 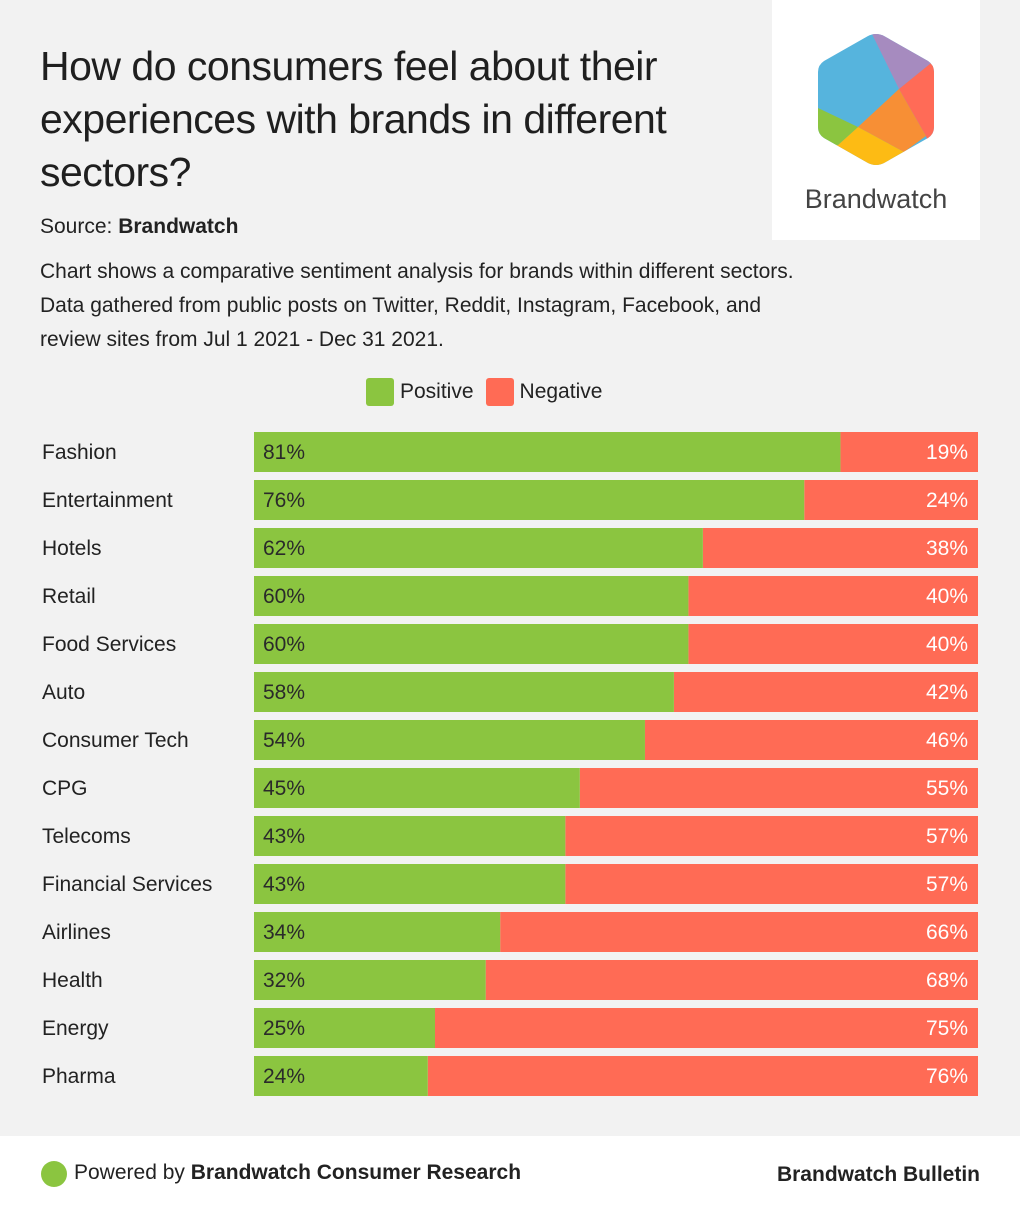 What do you see at coordinates (947, 1028) in the screenshot?
I see `data-label-negative: 75%` at bounding box center [947, 1028].